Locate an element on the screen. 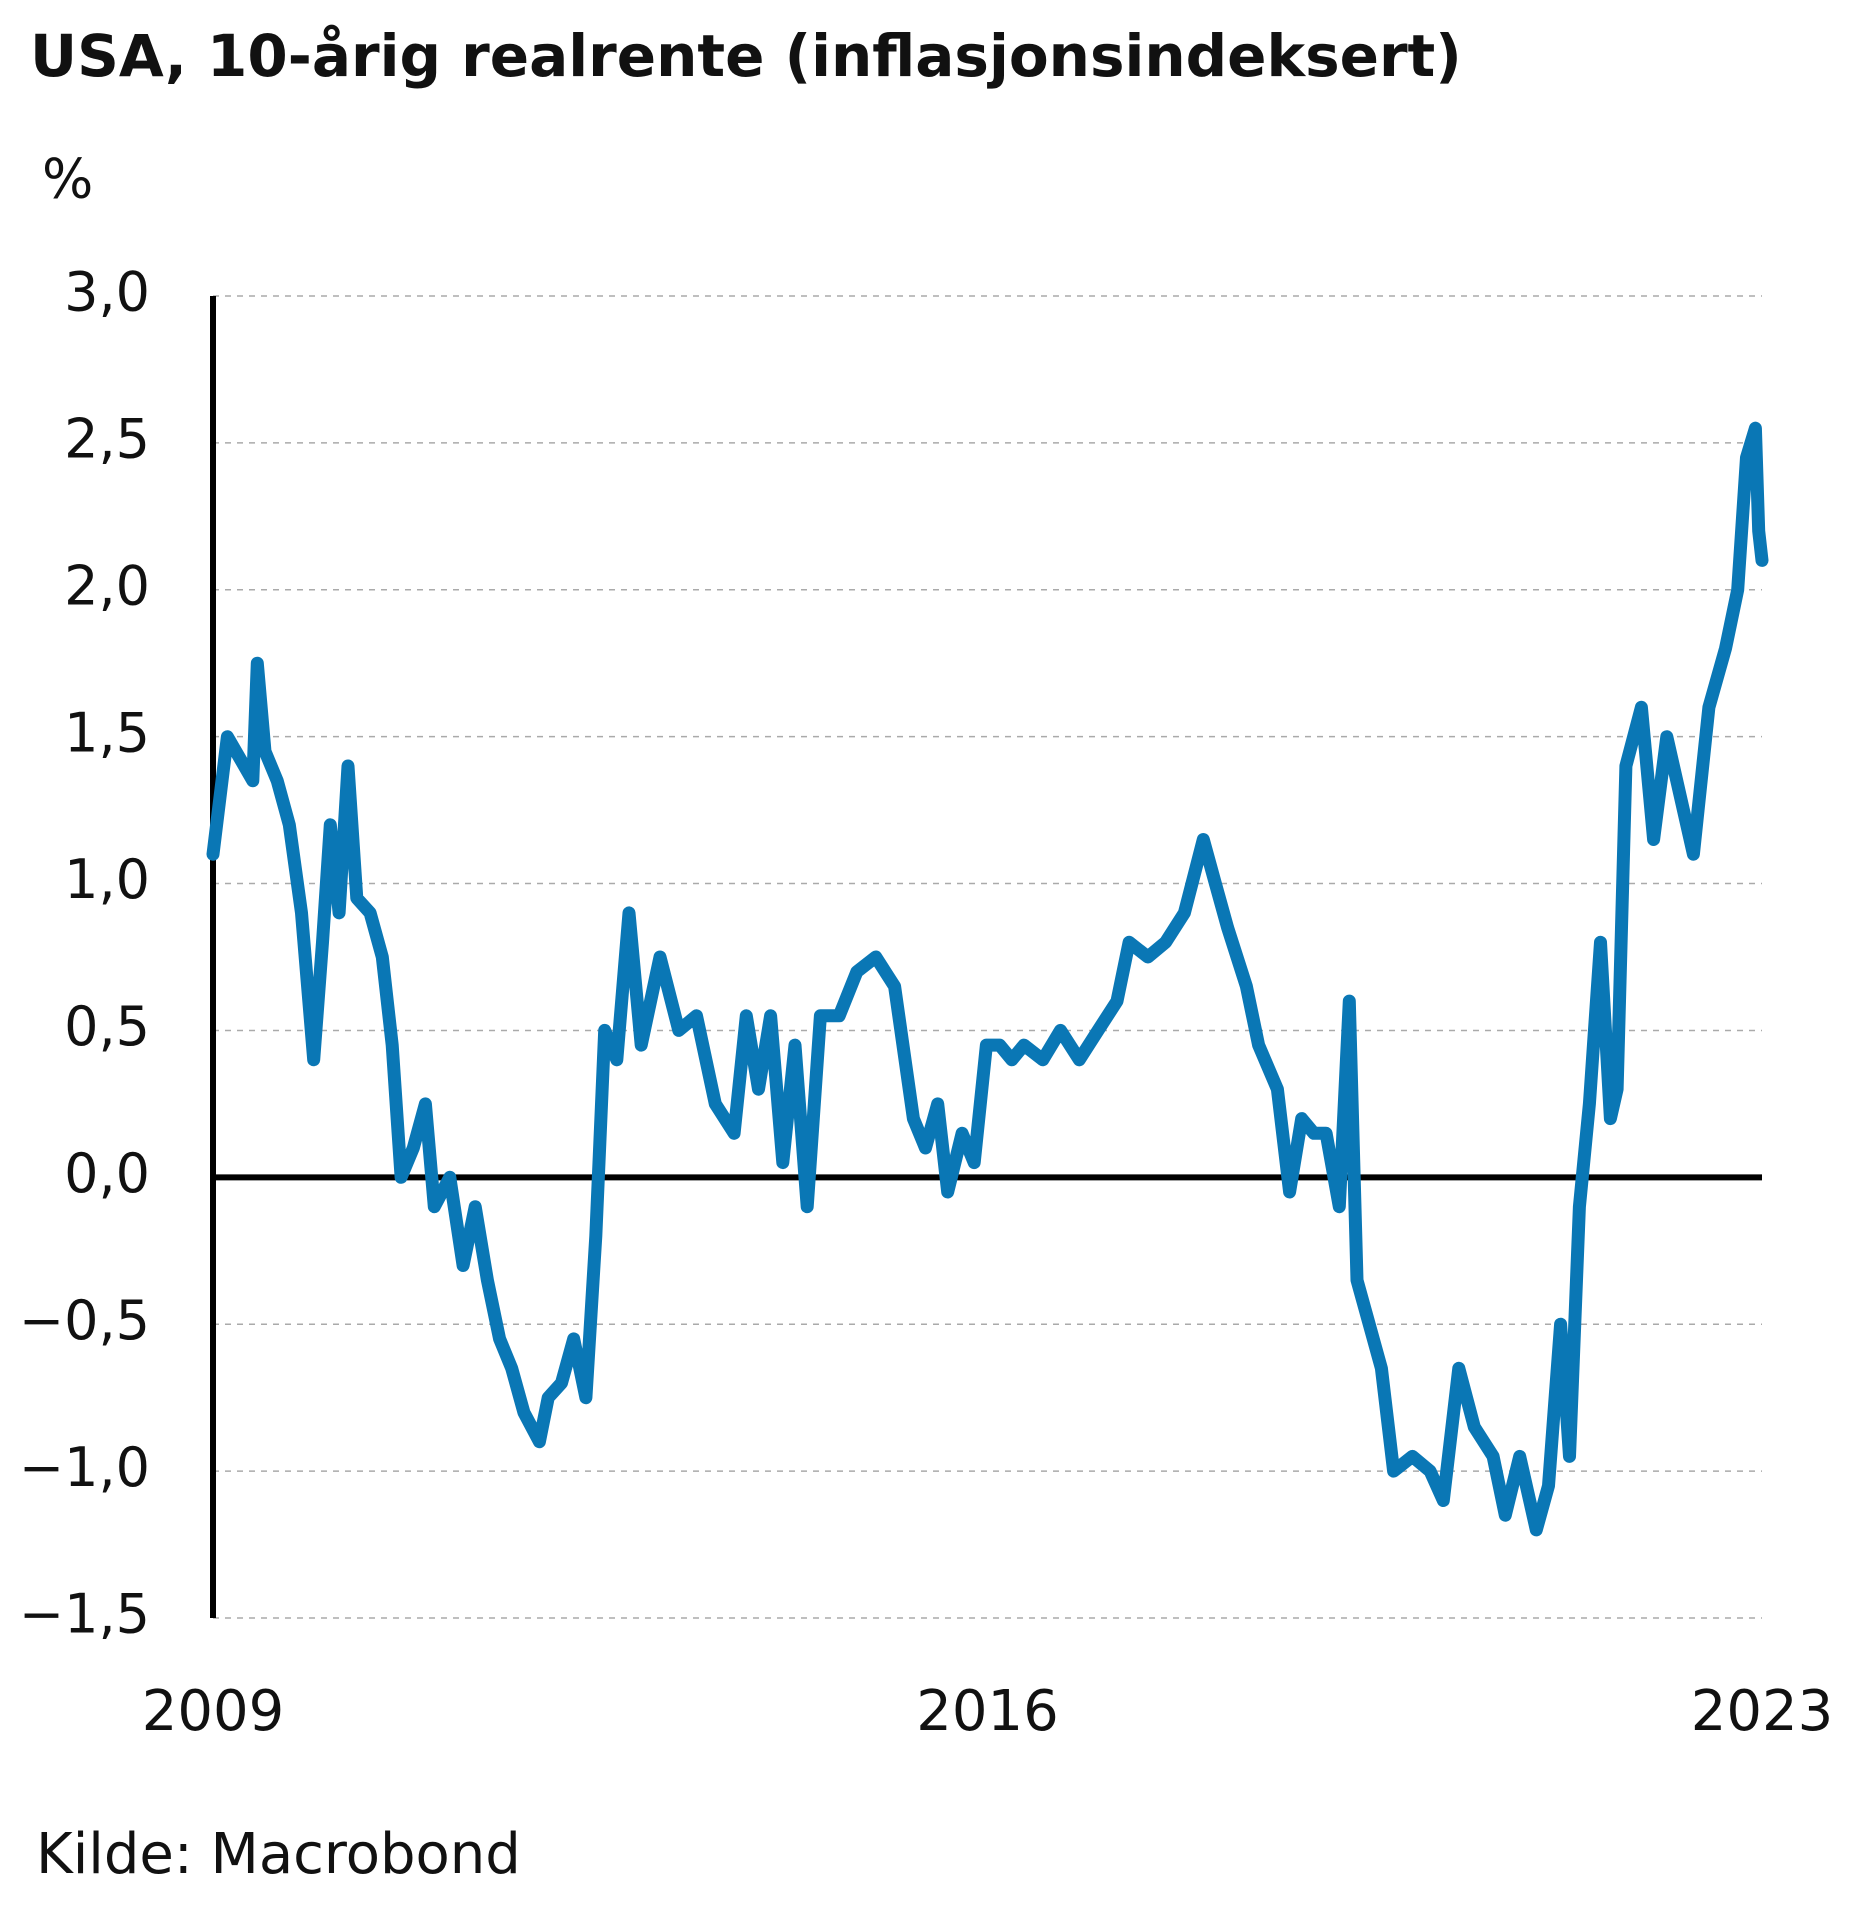 The width and height of the screenshot is (1851, 1920). x-tick-label: 2016 is located at coordinates (987, 1711).